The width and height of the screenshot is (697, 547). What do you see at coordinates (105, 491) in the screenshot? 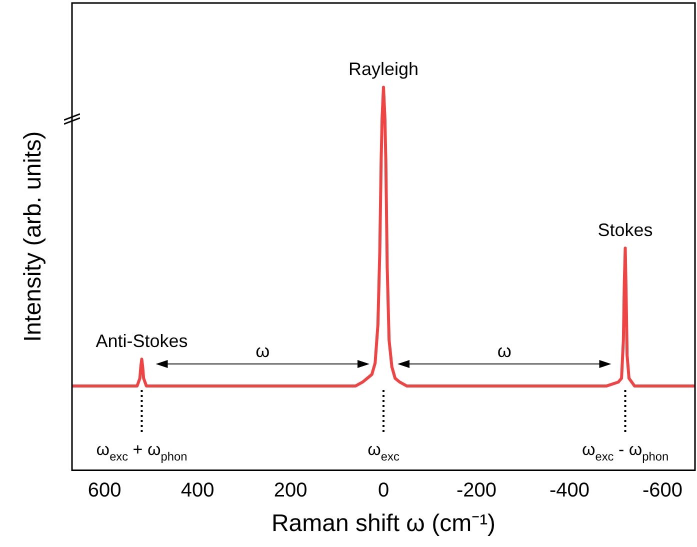
I see `x-tick-label: 600` at bounding box center [105, 491].